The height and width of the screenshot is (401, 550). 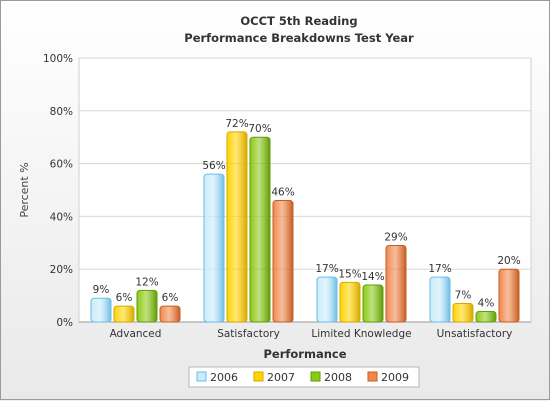 I want to click on legend-label: 2008, so click(x=338, y=377).